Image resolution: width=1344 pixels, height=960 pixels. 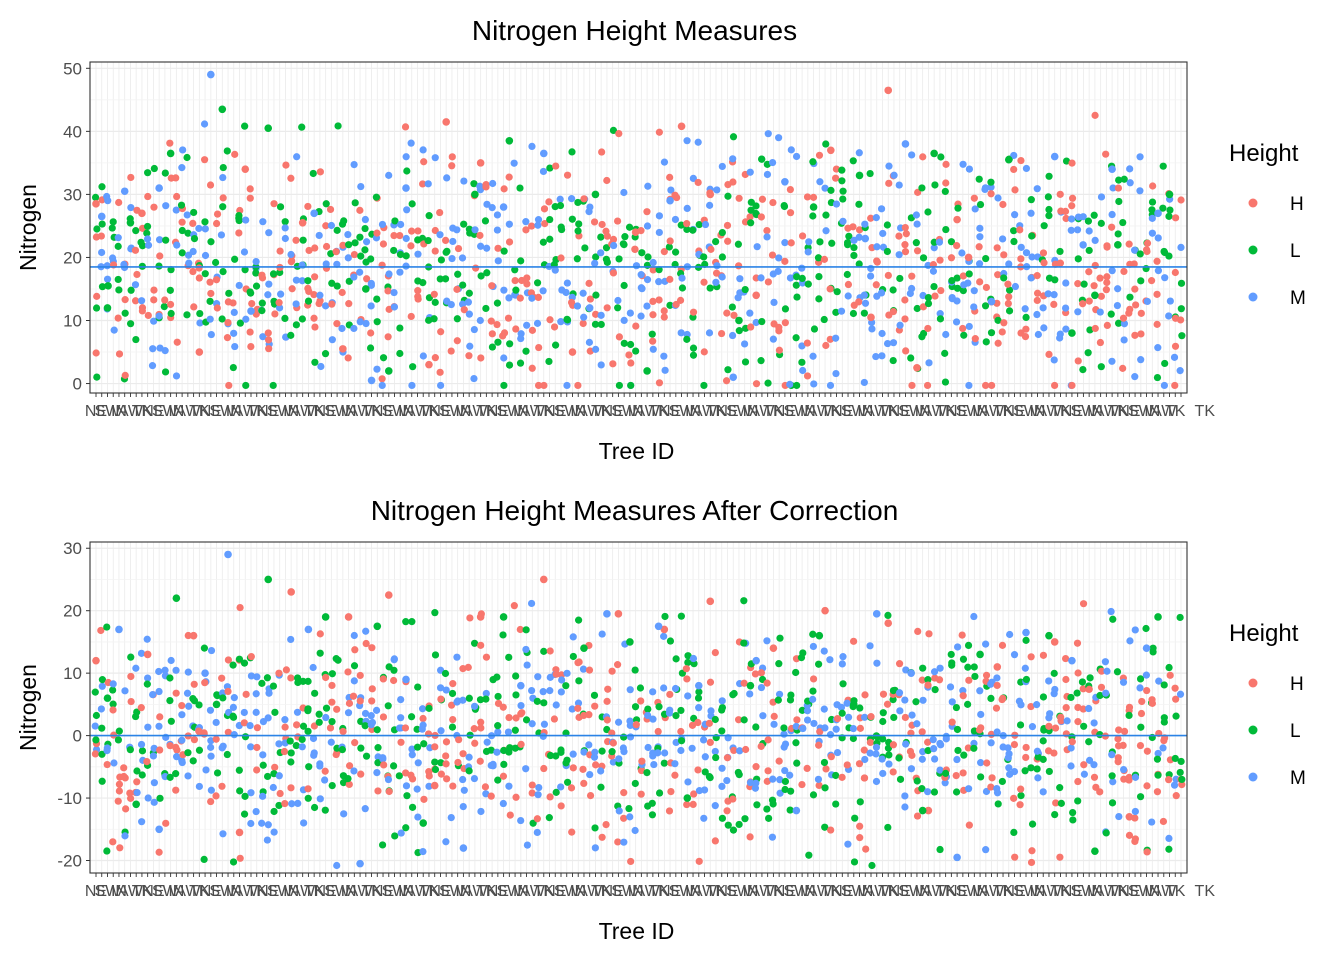 What do you see at coordinates (590, 891) in the screenshot?
I see `x-tick-label: AW` at bounding box center [590, 891].